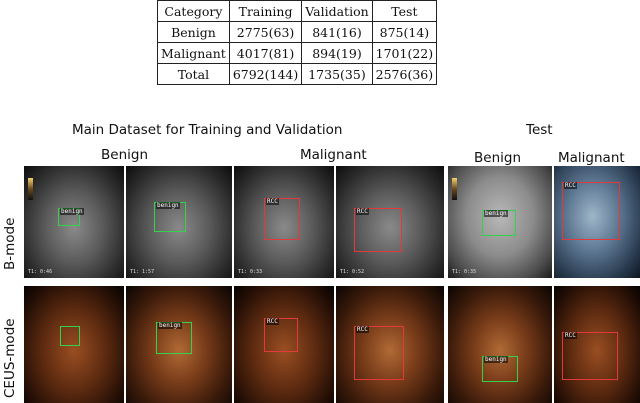 The image size is (640, 403). What do you see at coordinates (10, 243) in the screenshot?
I see `row-bmode-label: B-mode` at bounding box center [10, 243].